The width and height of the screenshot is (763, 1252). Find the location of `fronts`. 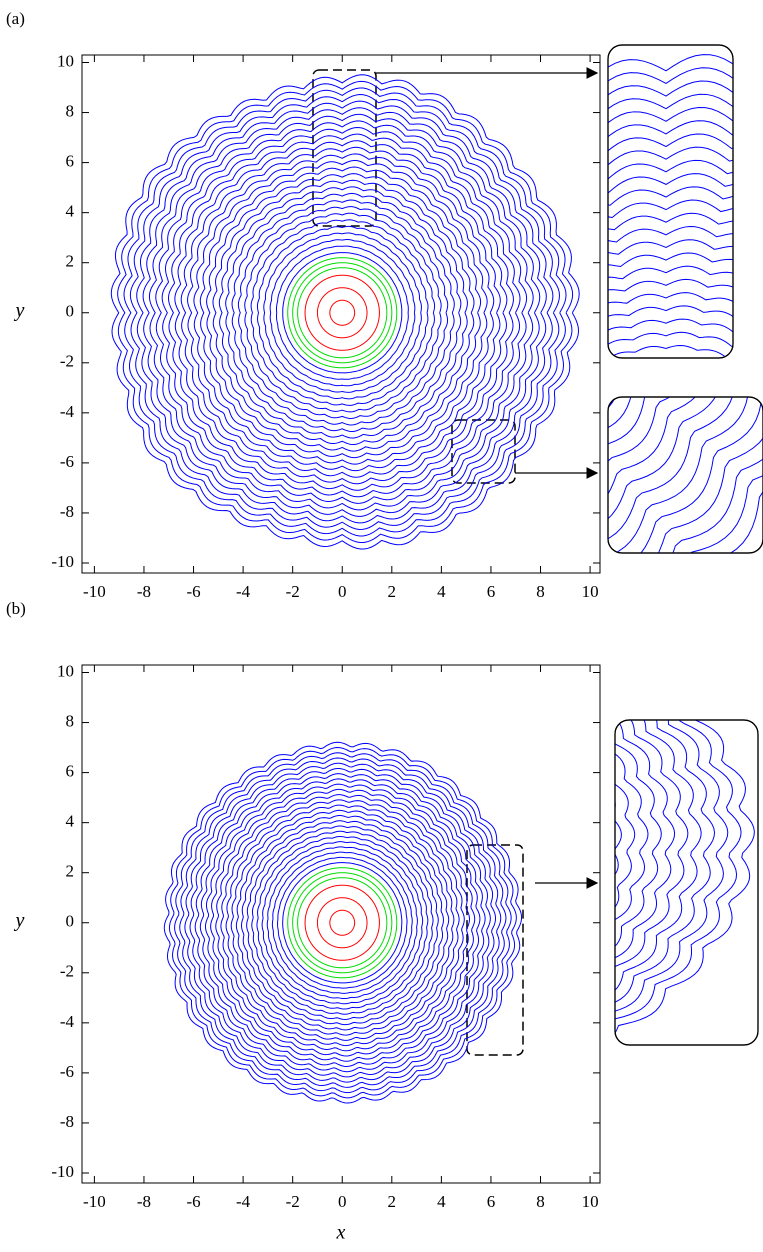

fronts is located at coordinates (342, 922).